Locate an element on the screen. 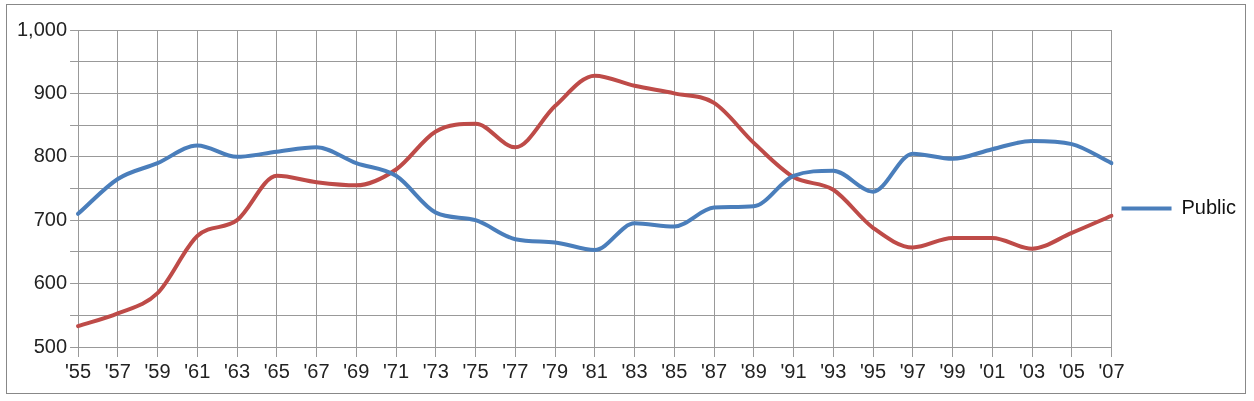 The height and width of the screenshot is (401, 1254). x-tick-label: '83 is located at coordinates (634, 370).